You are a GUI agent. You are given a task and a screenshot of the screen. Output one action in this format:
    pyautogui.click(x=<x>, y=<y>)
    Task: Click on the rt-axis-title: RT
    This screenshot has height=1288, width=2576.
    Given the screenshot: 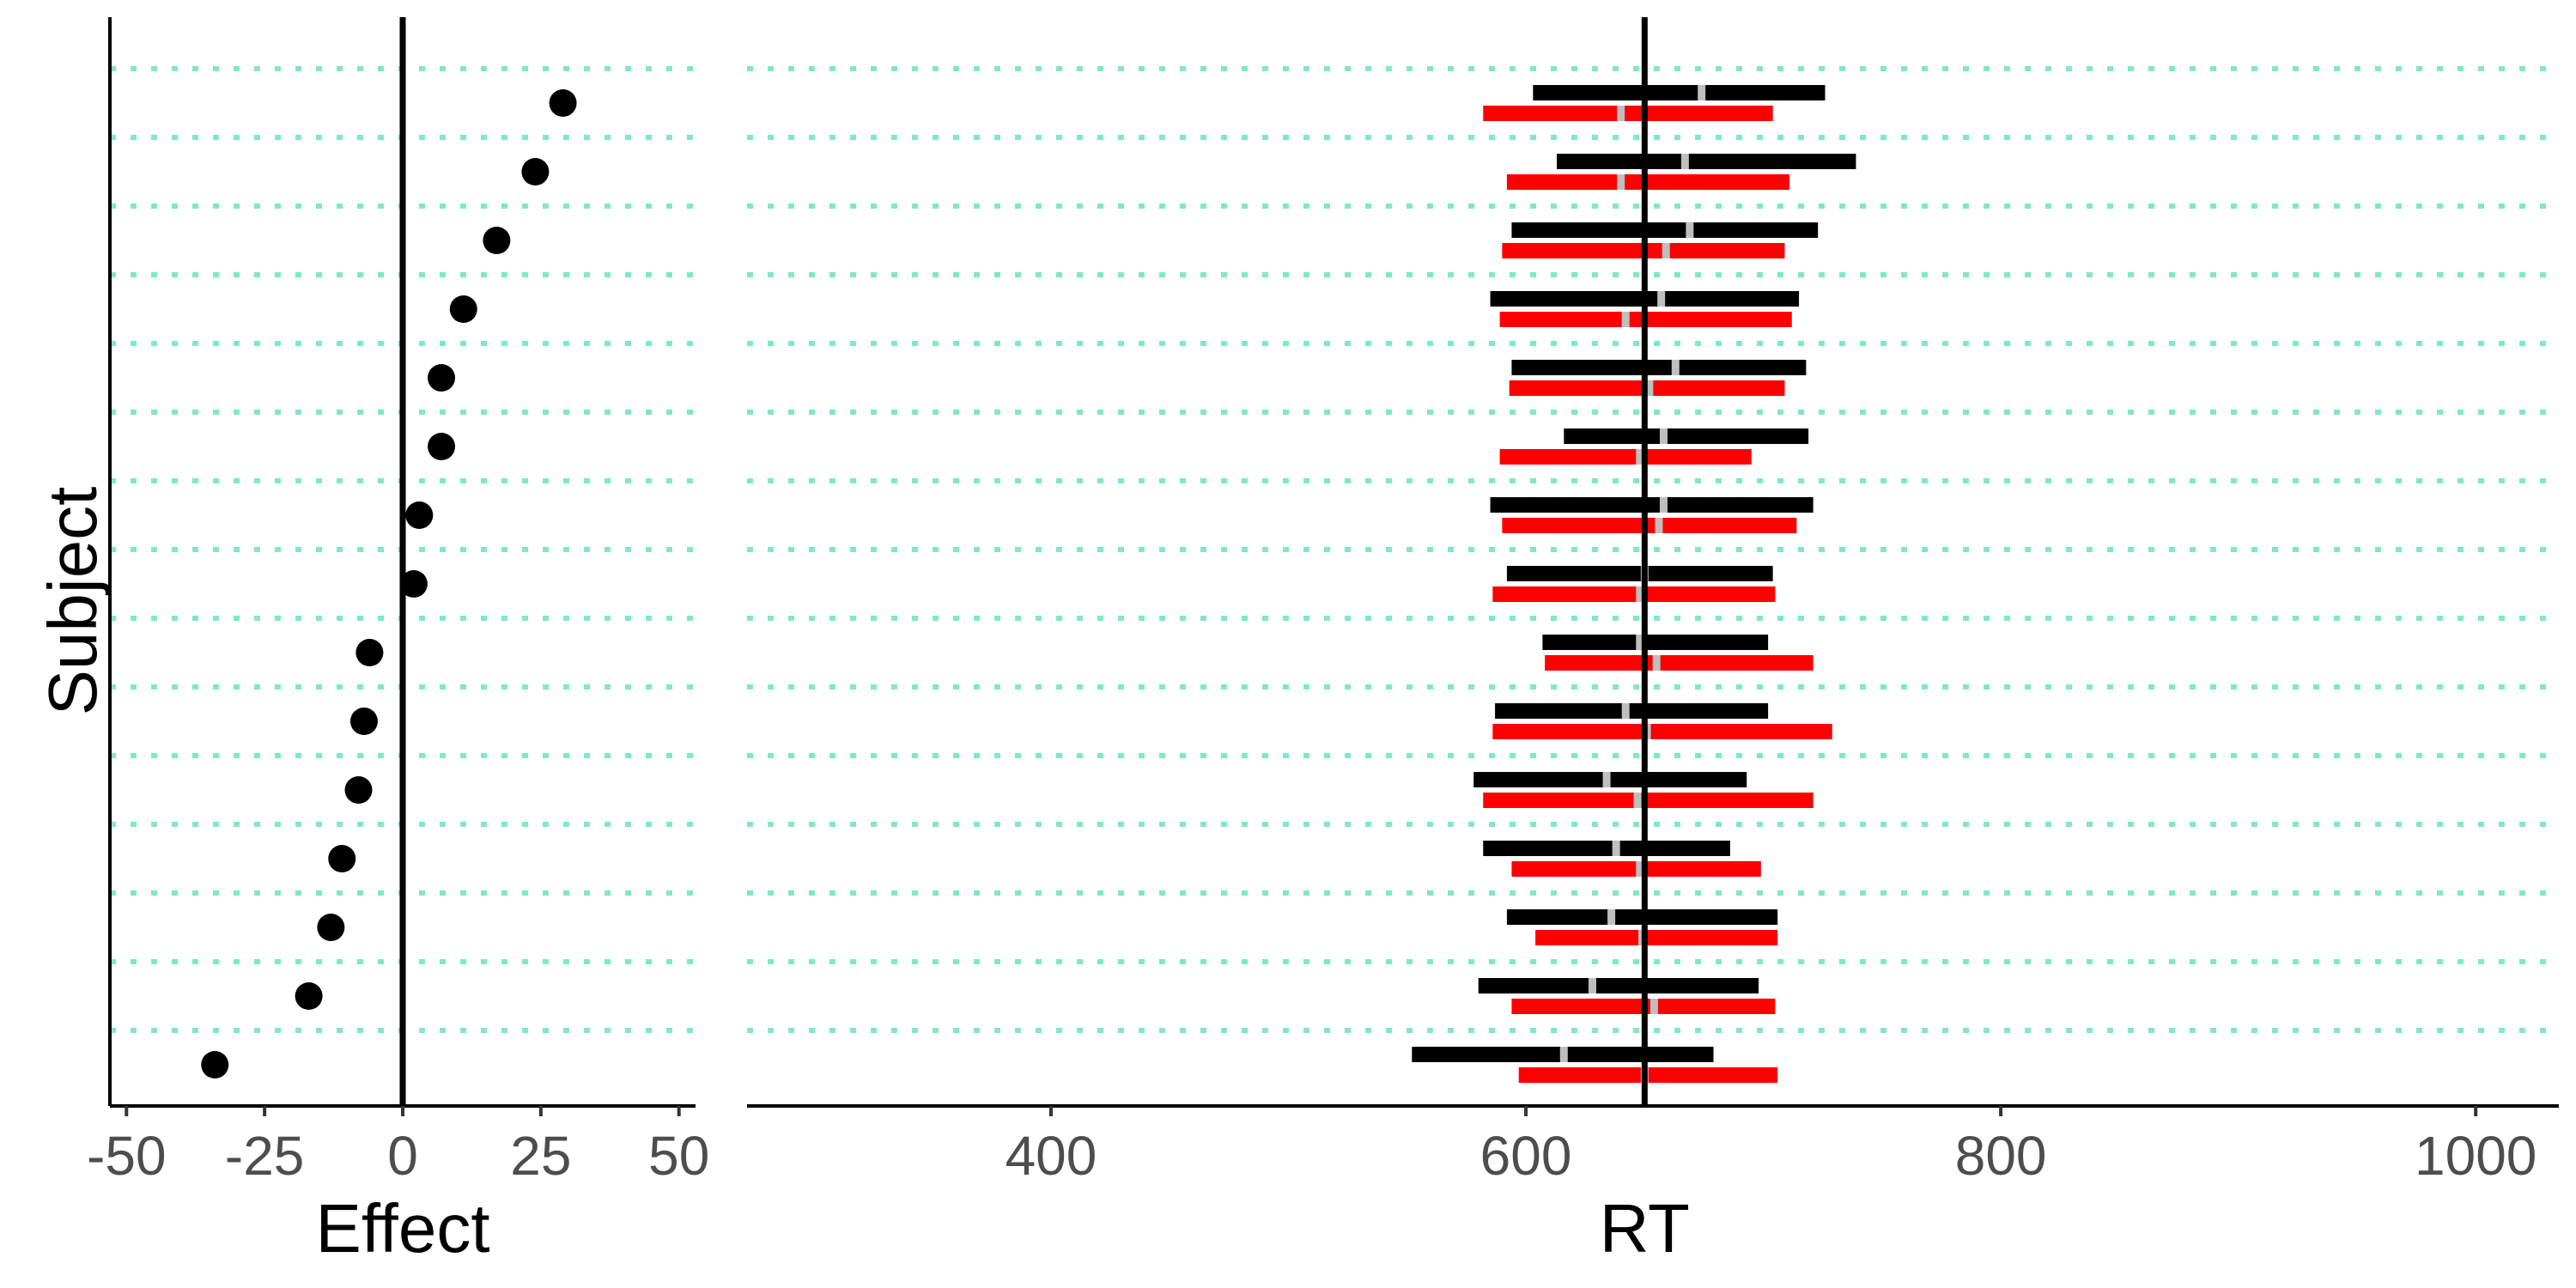 What is the action you would take?
    pyautogui.click(x=1645, y=1228)
    